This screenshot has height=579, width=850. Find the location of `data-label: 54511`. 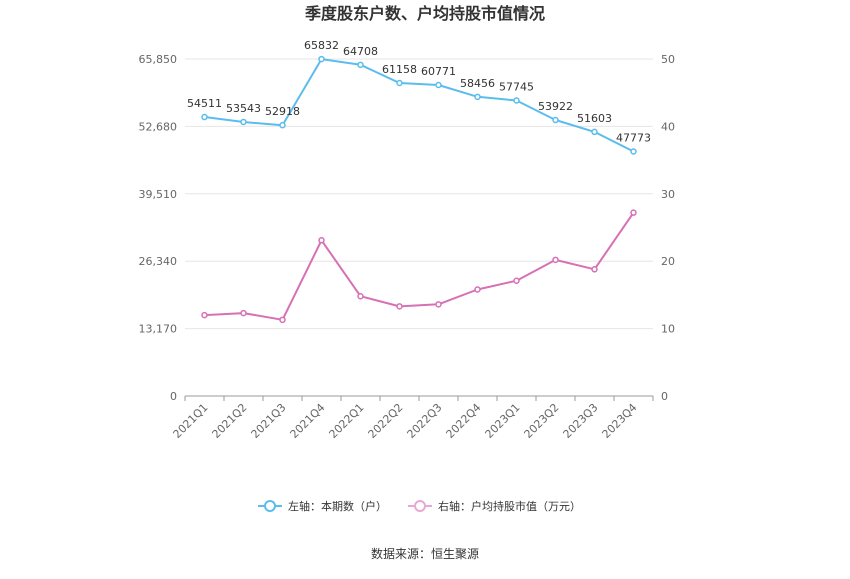

data-label: 54511 is located at coordinates (204, 103).